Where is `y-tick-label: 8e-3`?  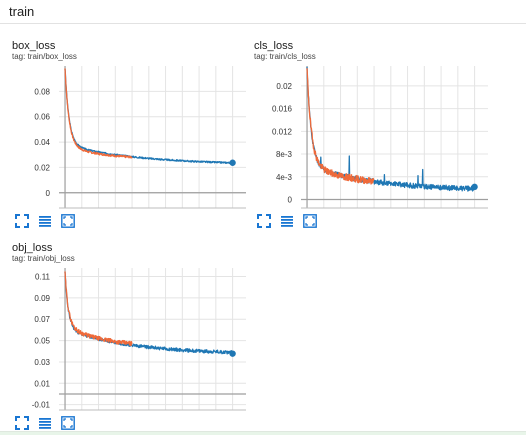
y-tick-label: 8e-3 is located at coordinates (284, 154).